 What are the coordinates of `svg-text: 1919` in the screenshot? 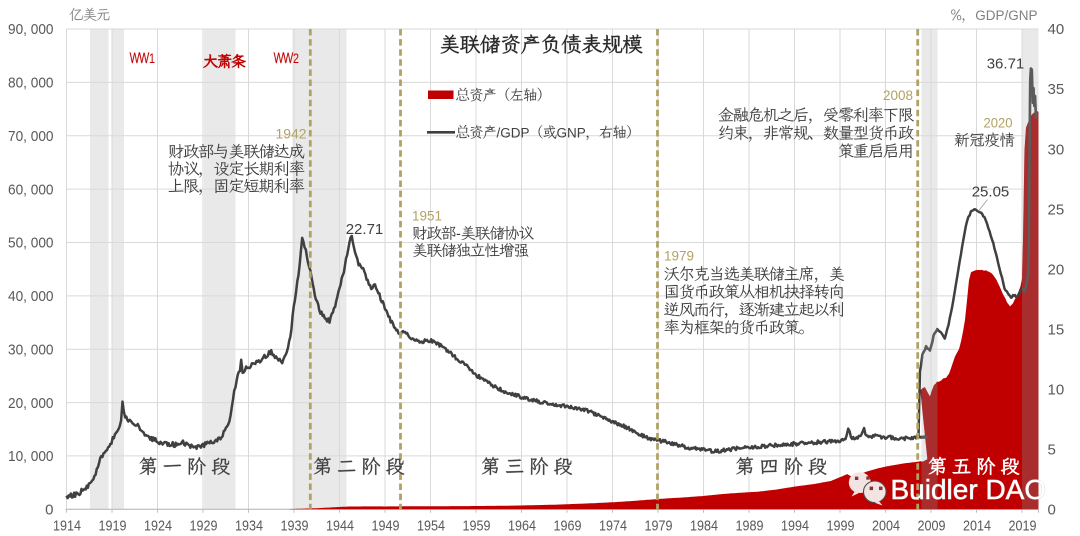 It's located at (113, 526).